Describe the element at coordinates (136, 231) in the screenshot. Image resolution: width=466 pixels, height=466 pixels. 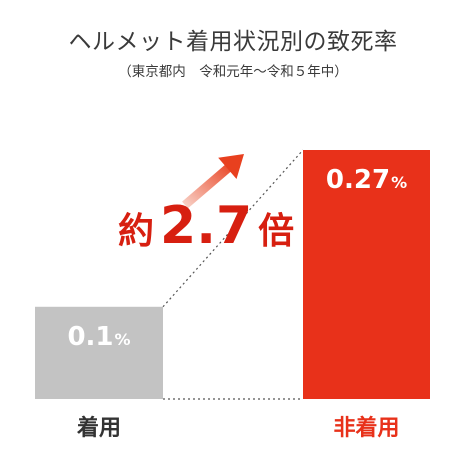
I see `ratio-prefix: 約` at that location.